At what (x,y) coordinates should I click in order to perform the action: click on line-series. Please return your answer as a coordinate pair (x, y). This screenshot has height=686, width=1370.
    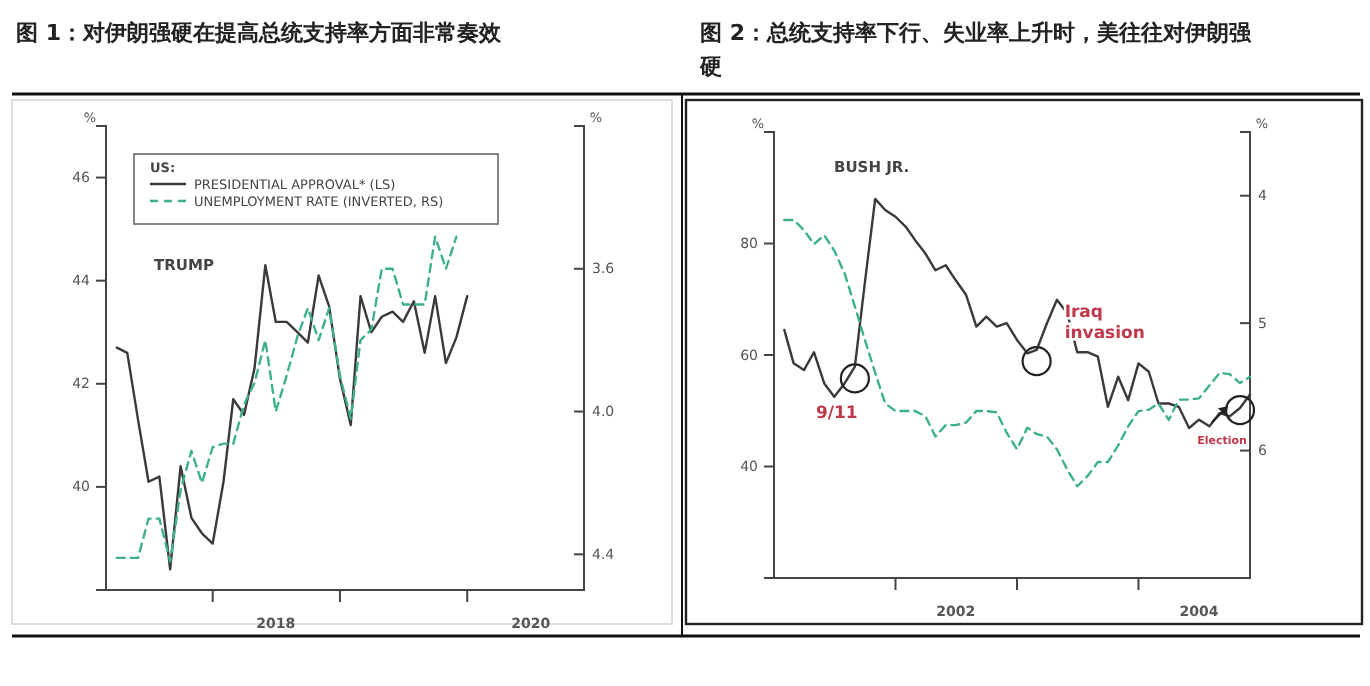
    Looking at the image, I should click on (1017, 353).